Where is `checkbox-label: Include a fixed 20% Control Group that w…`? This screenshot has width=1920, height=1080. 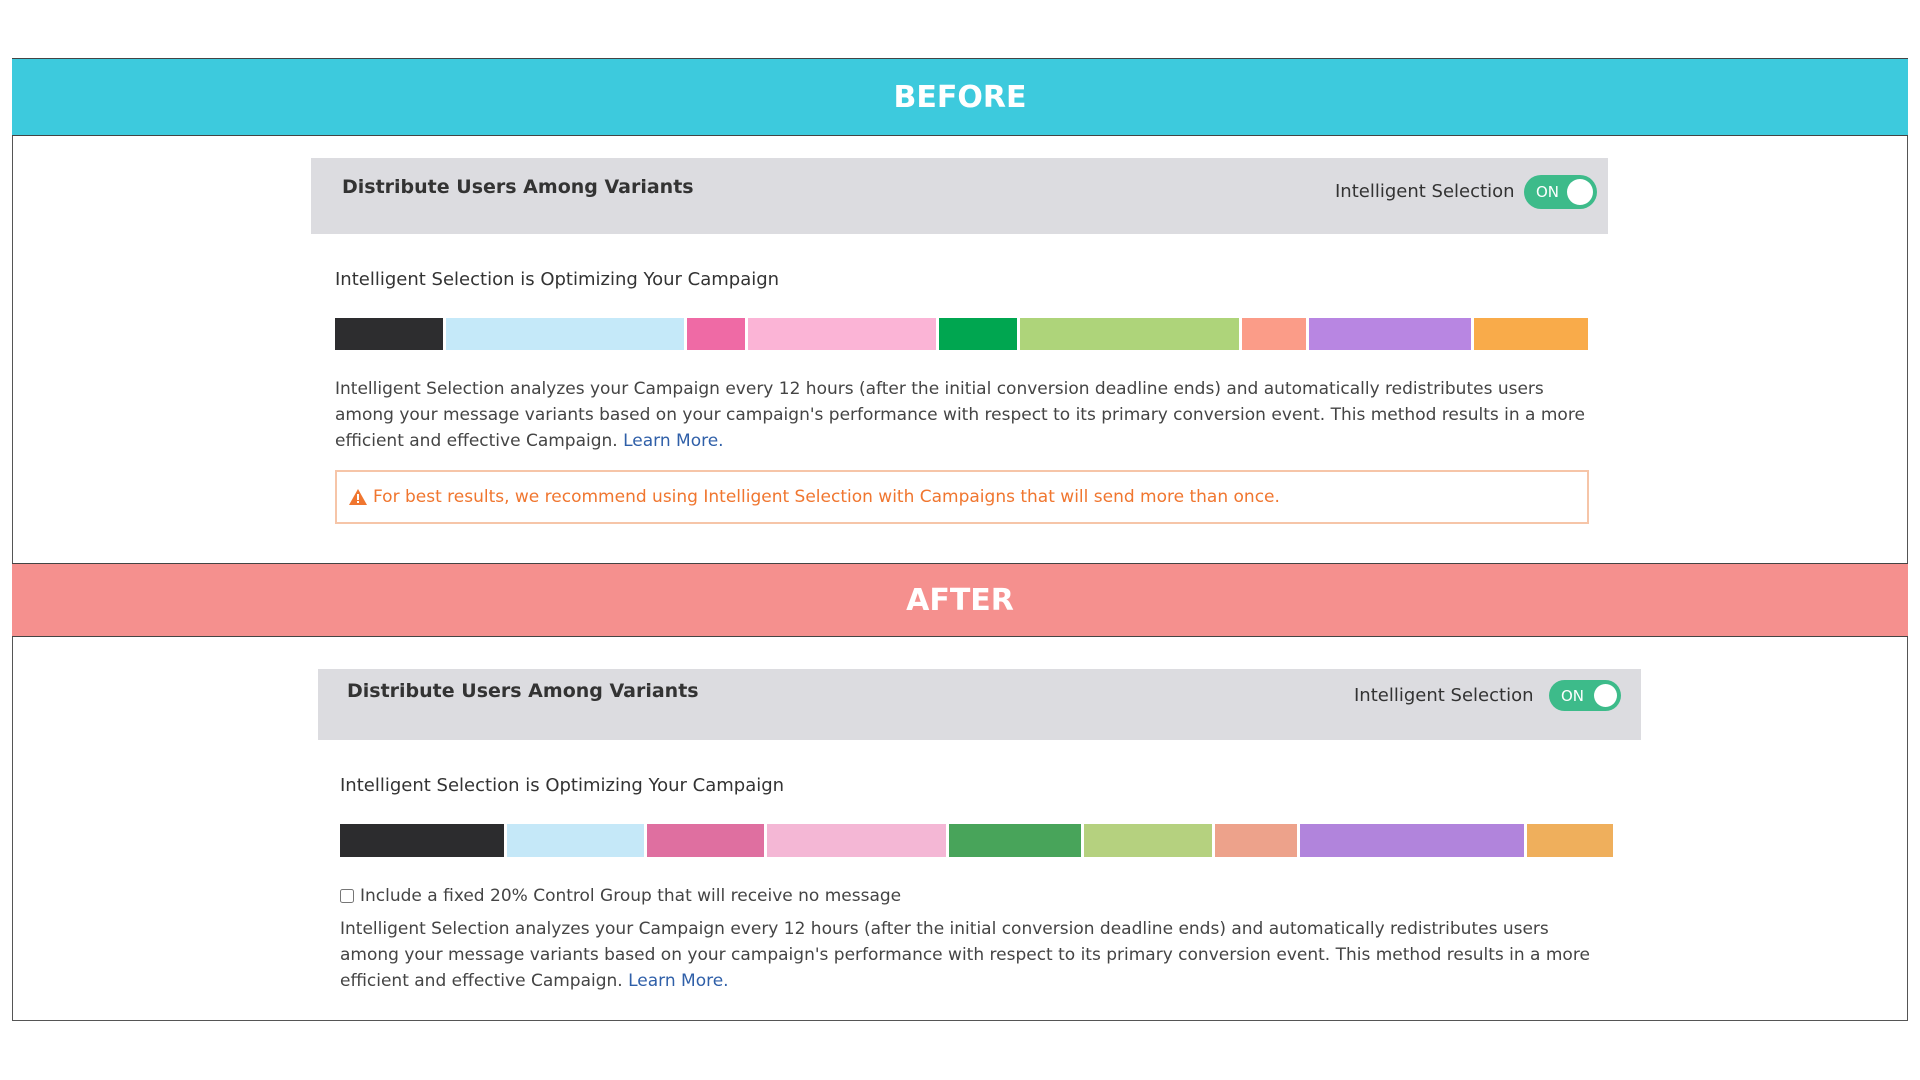 checkbox-label: Include a fixed 20% Control Group that w… is located at coordinates (631, 896).